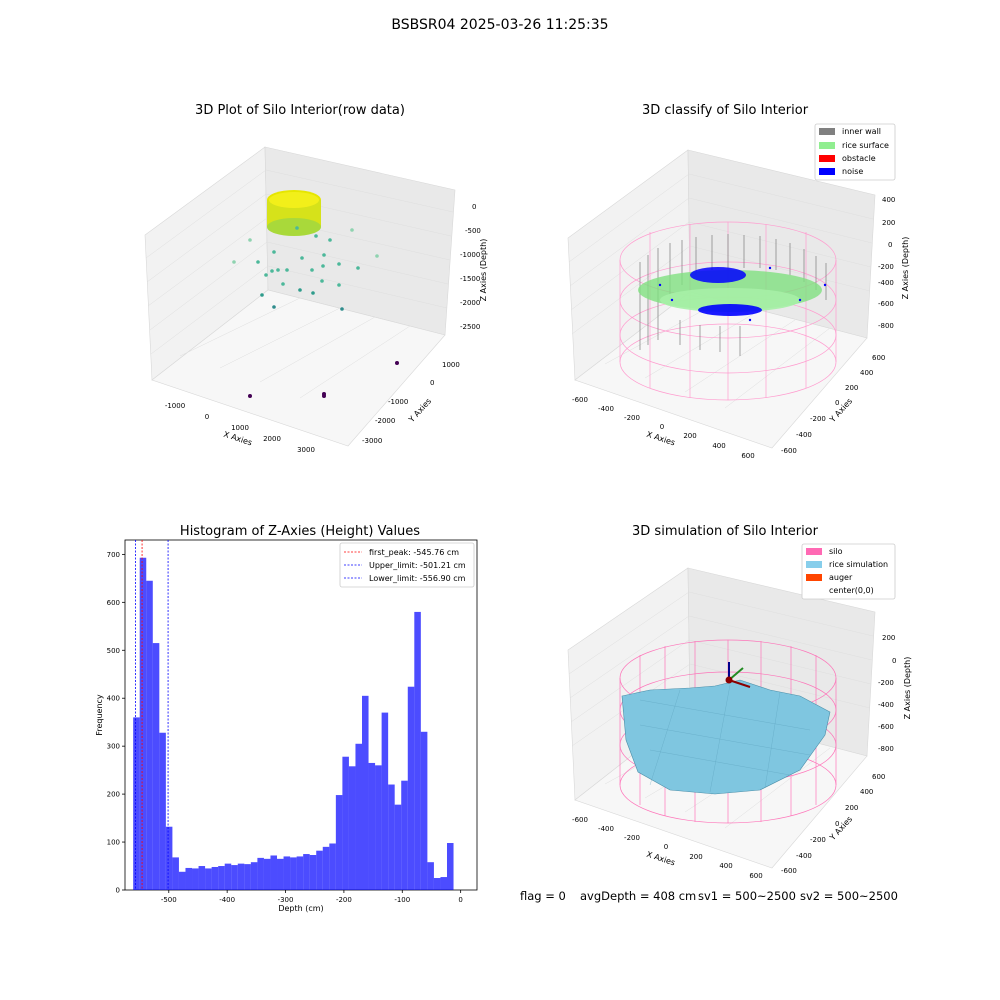 This screenshot has height=1000, width=1000. What do you see at coordinates (451, 365) in the screenshot?
I see `raw-ytick: 1000` at bounding box center [451, 365].